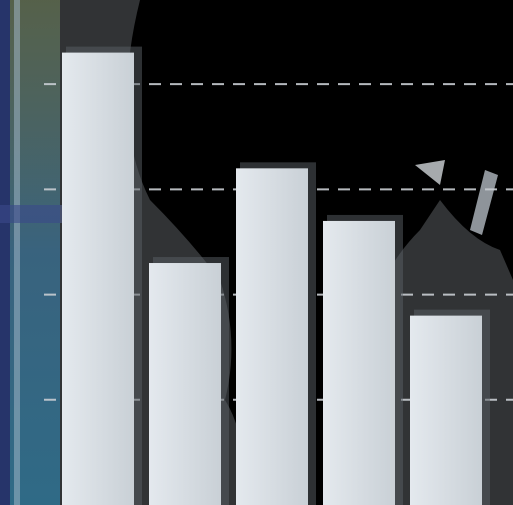  Describe the element at coordinates (430, 172) in the screenshot. I see `pointer-shape` at that location.